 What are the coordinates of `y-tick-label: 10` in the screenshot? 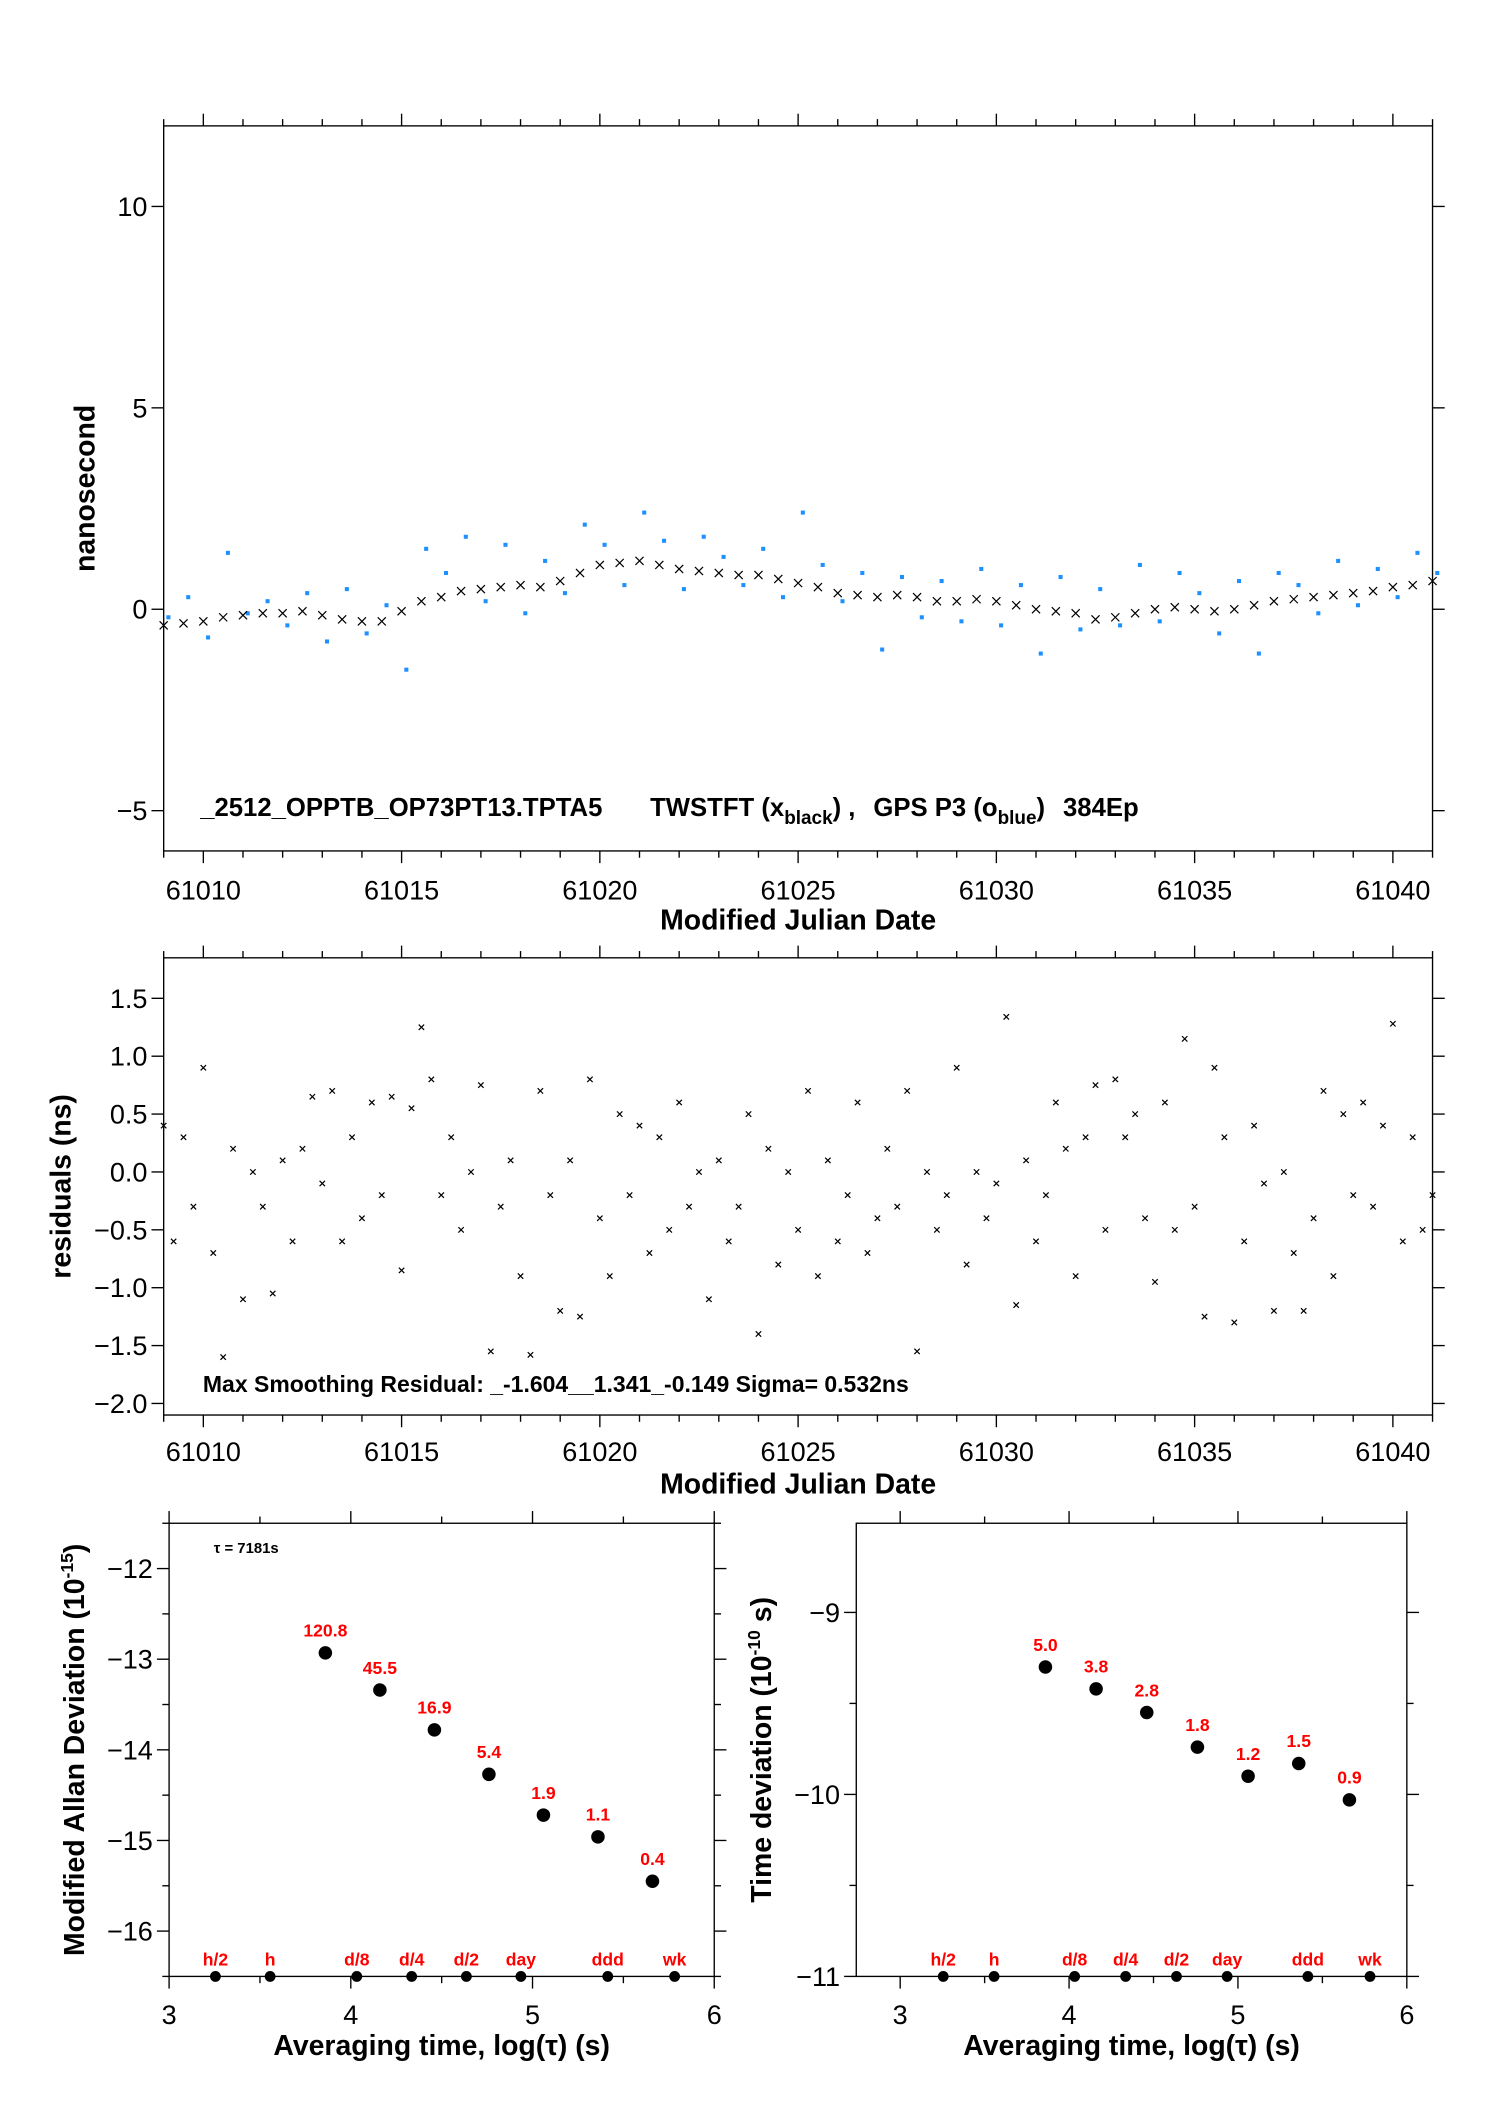 It's located at (132, 207).